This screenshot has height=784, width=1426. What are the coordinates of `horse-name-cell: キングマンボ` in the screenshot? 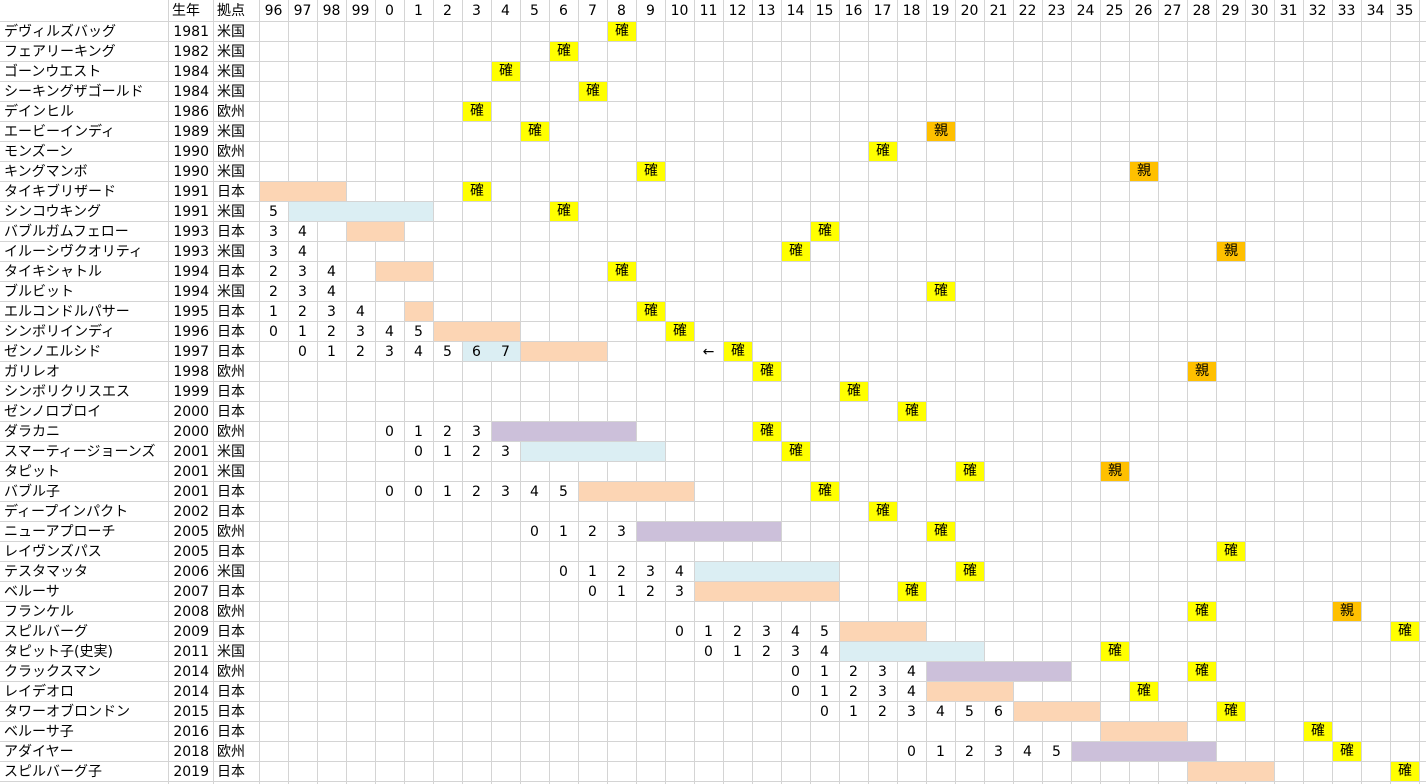 It's located at (46, 172).